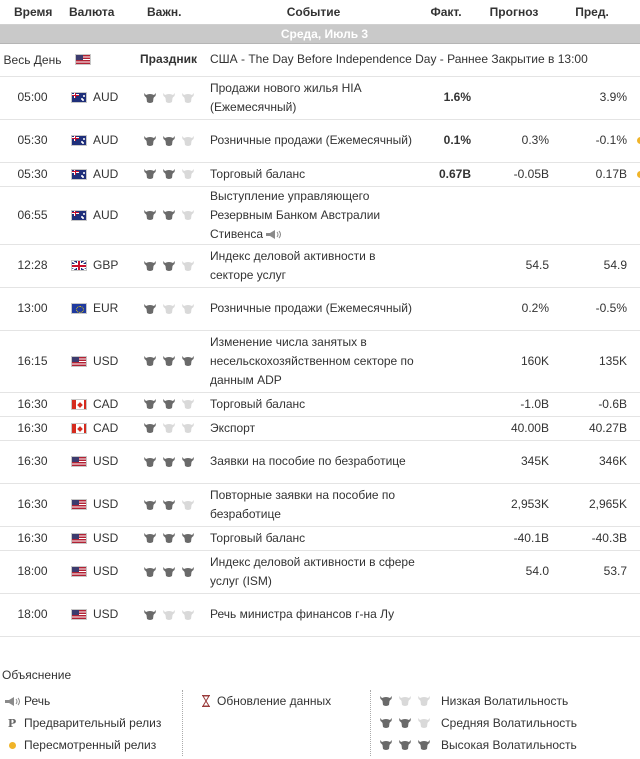 This screenshot has height=759, width=640. I want to click on event-row: 16:30 USD Торговый баланс -40.1B -40.3B, so click(320, 538).